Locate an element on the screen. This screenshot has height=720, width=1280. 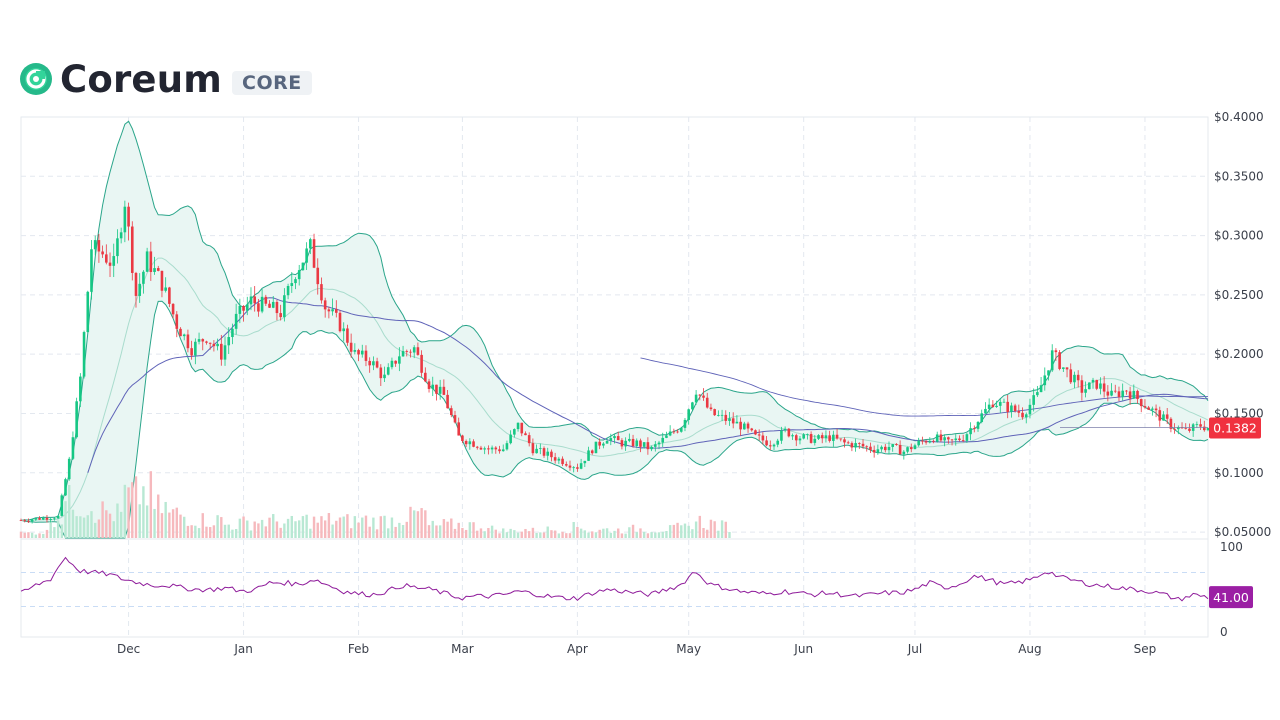
coreum-logo-icon is located at coordinates (36, 79).